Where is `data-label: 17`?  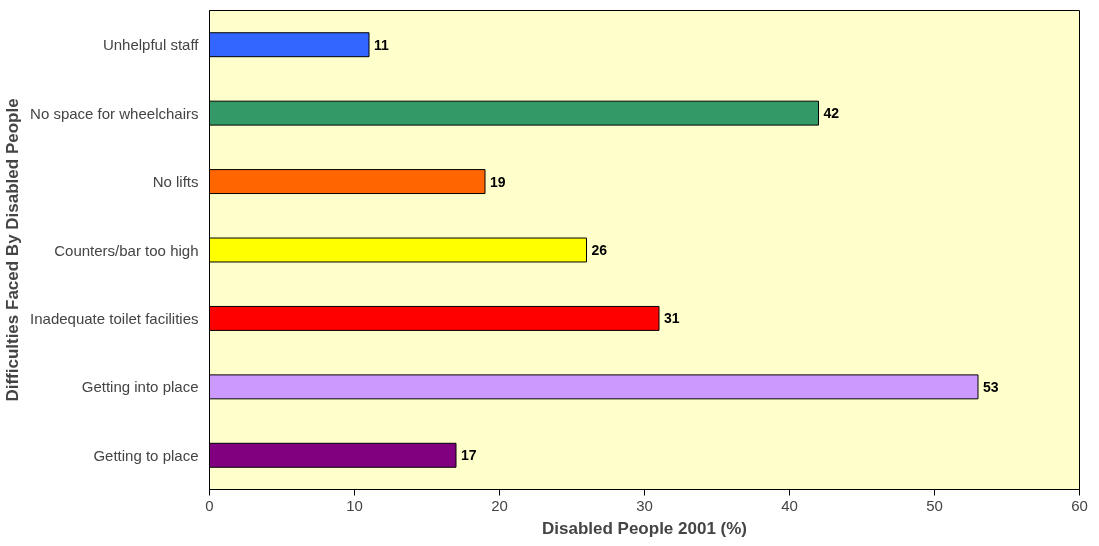
data-label: 17 is located at coordinates (469, 455).